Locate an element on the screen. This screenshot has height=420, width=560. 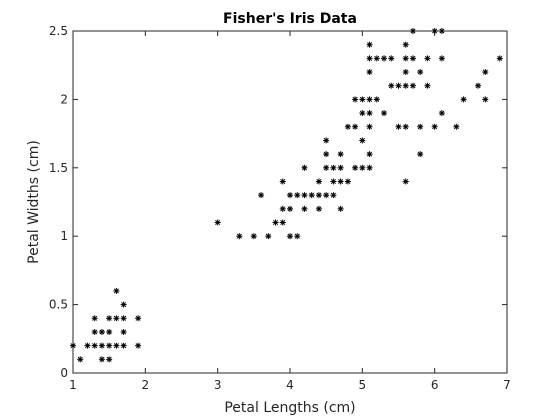
x-tick-label: 7 is located at coordinates (507, 385).